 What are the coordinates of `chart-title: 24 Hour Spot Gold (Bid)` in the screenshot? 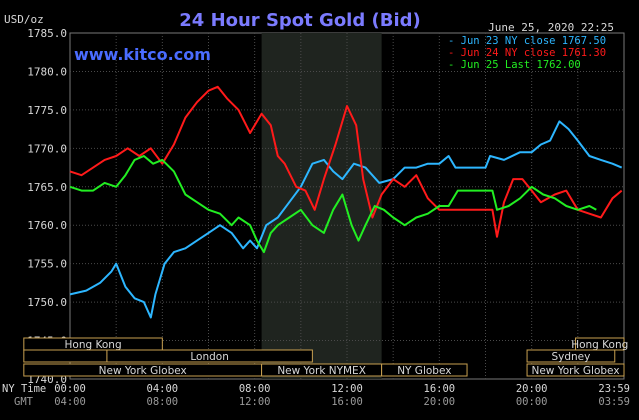 It's located at (299, 20).